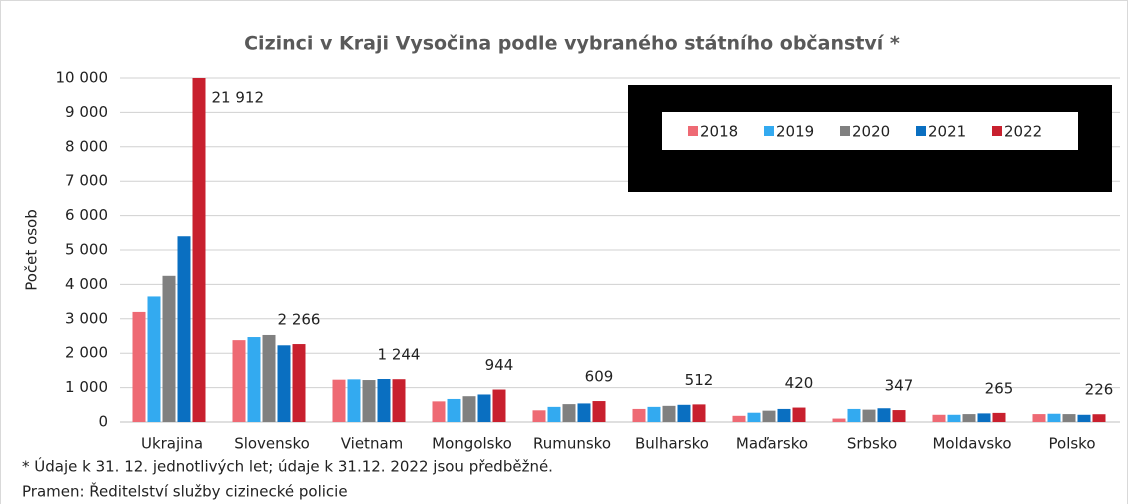 This screenshot has height=504, width=1129. What do you see at coordinates (272, 444) in the screenshot?
I see `x-tick-label: Slovensko` at bounding box center [272, 444].